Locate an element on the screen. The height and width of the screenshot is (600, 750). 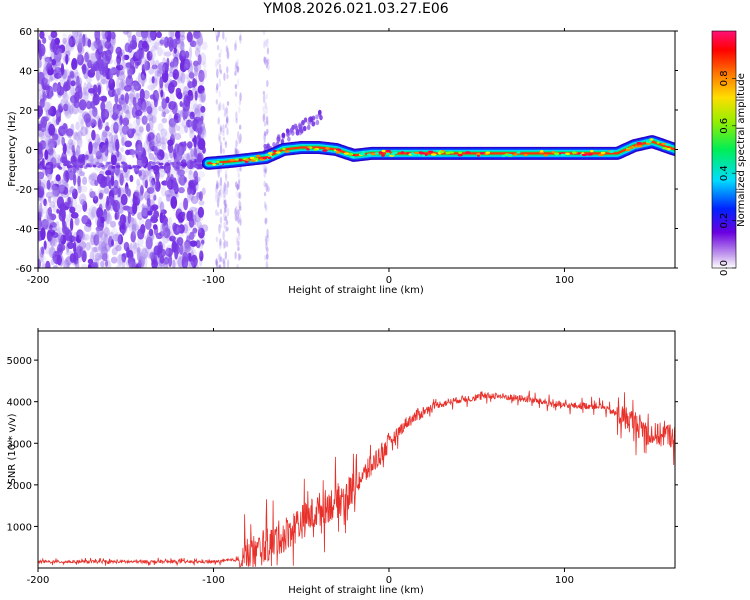
x-tick-label: -100 is located at coordinates (213, 580).